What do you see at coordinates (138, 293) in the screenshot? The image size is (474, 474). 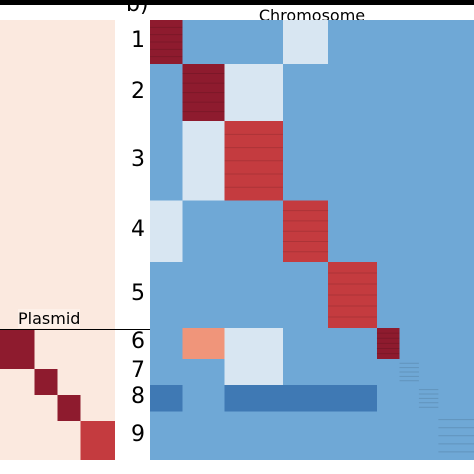 I see `row-label-5: 5` at bounding box center [138, 293].